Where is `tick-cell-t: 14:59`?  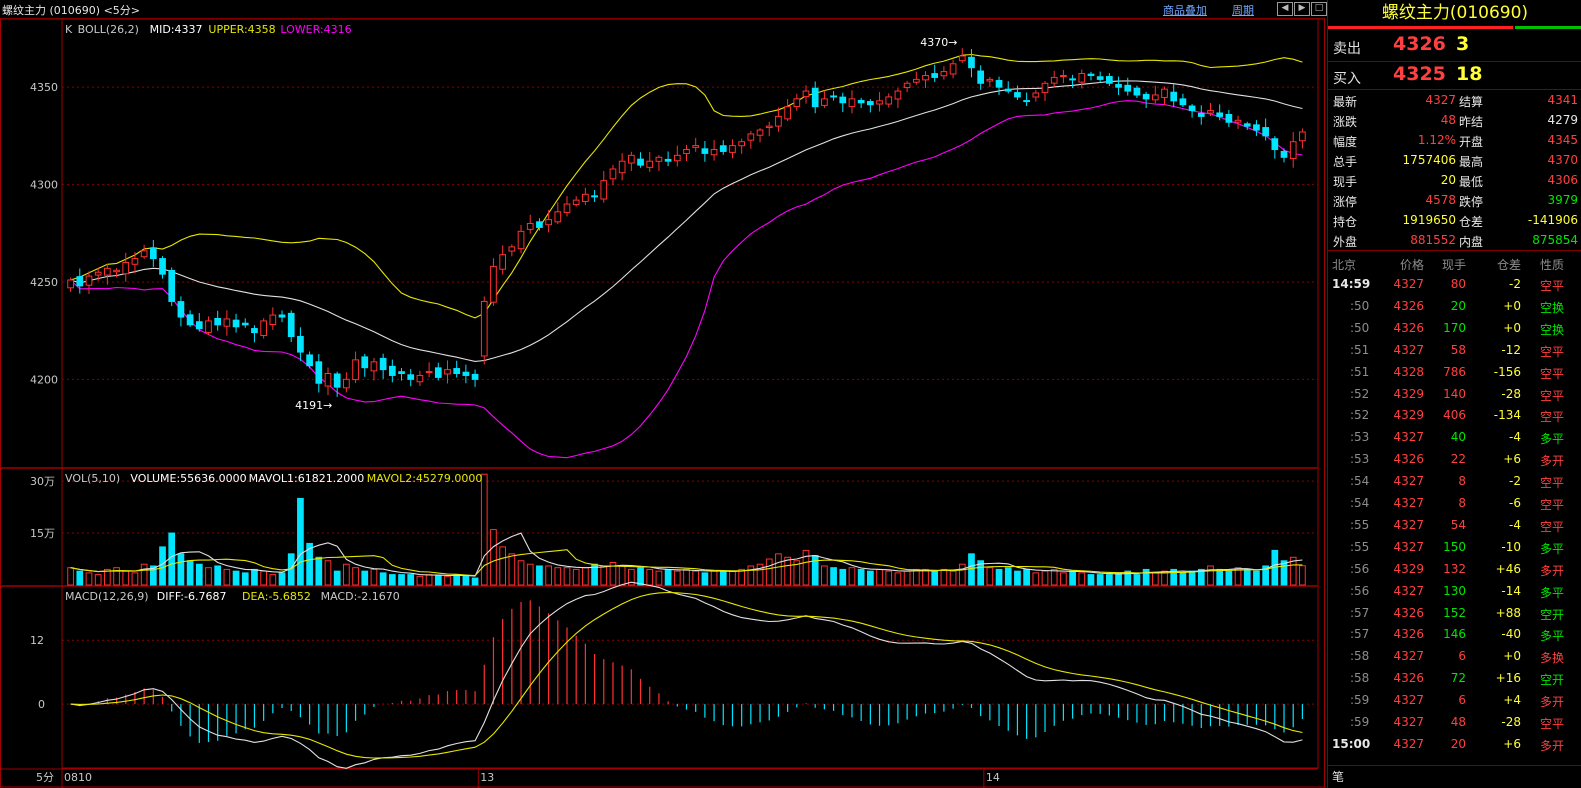
tick-cell-t: 14:59 is located at coordinates (1351, 284).